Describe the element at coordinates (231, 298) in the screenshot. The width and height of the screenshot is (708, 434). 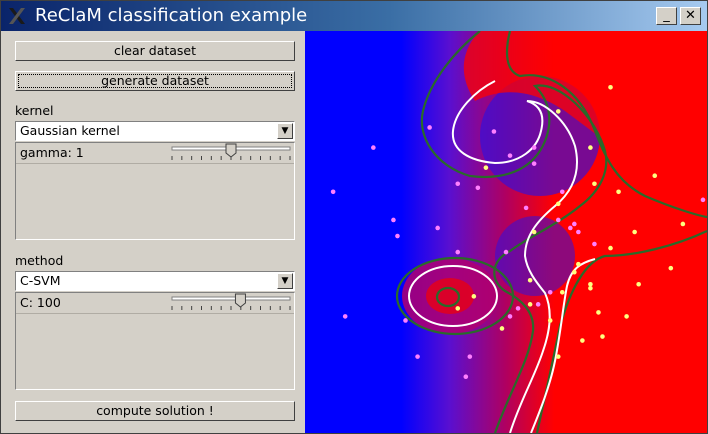
I see `slider-groove` at that location.